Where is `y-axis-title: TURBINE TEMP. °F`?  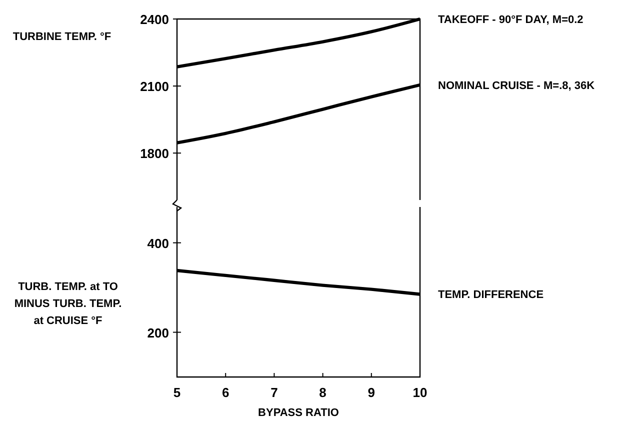 y-axis-title: TURBINE TEMP. °F is located at coordinates (62, 37).